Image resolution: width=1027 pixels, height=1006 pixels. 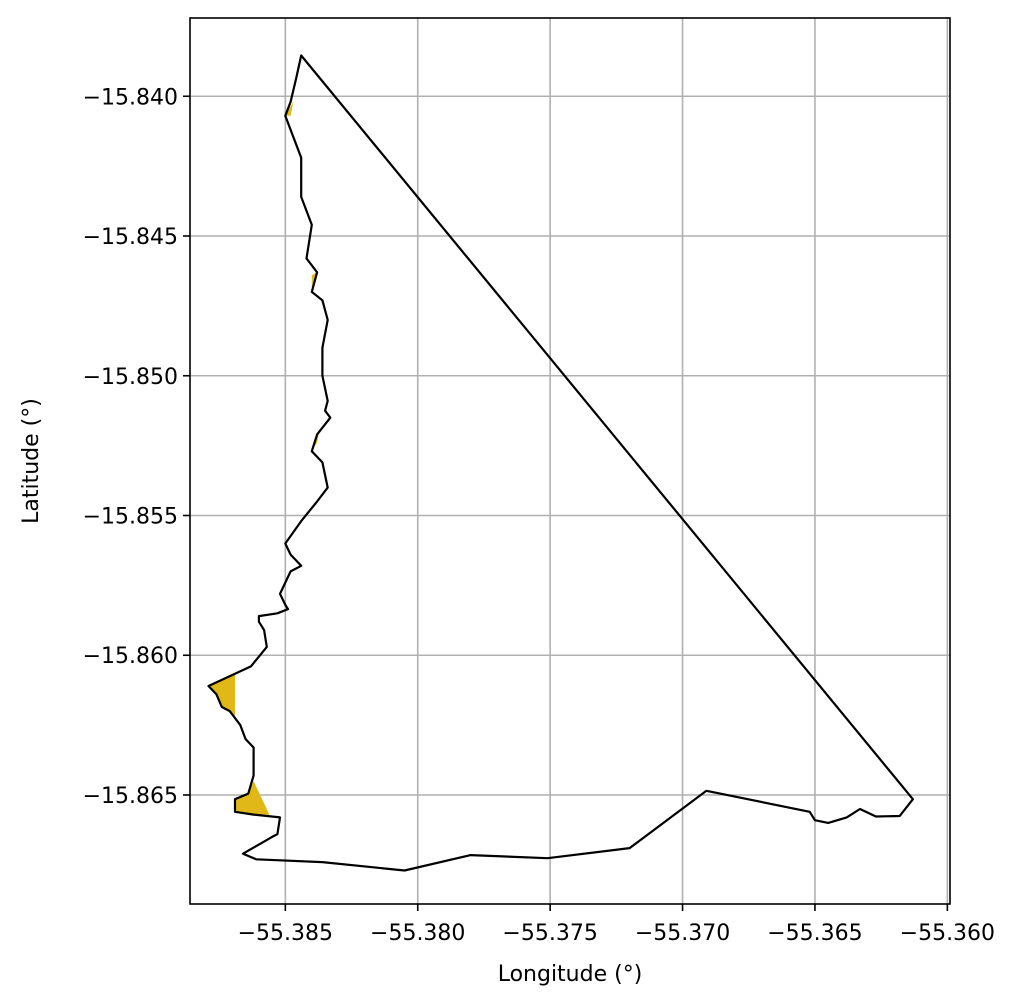 I want to click on y-tick-label: −15.855, so click(x=130, y=517).